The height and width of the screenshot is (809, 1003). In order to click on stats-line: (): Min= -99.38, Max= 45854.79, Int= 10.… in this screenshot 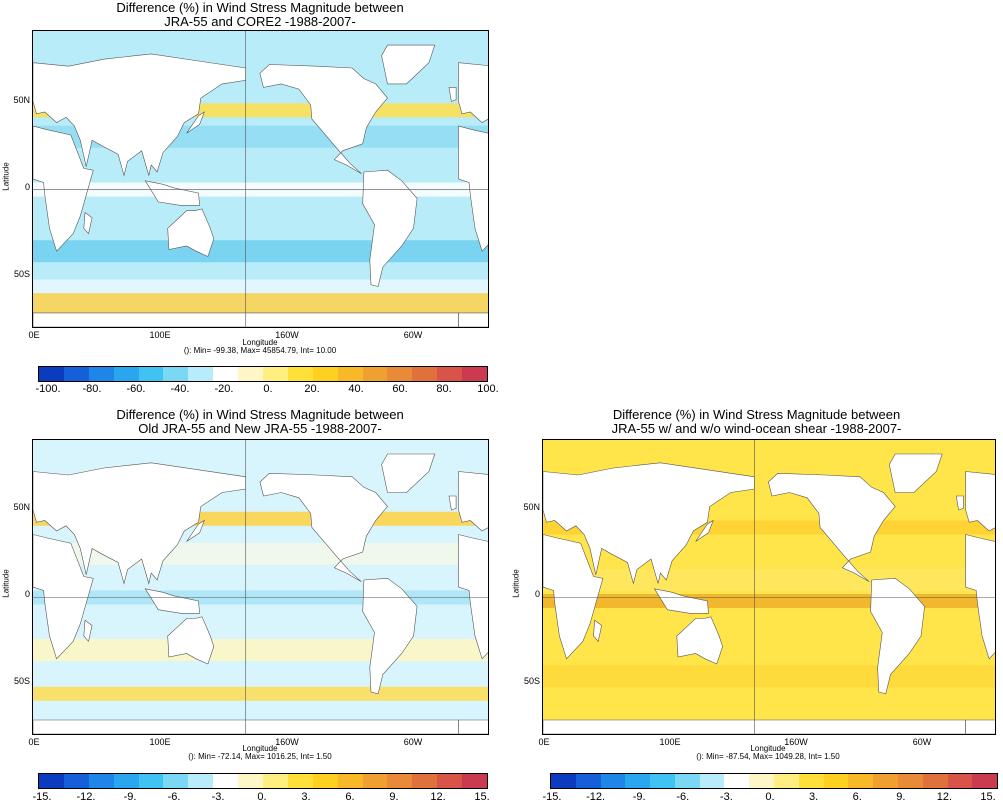, I will do `click(260, 350)`.